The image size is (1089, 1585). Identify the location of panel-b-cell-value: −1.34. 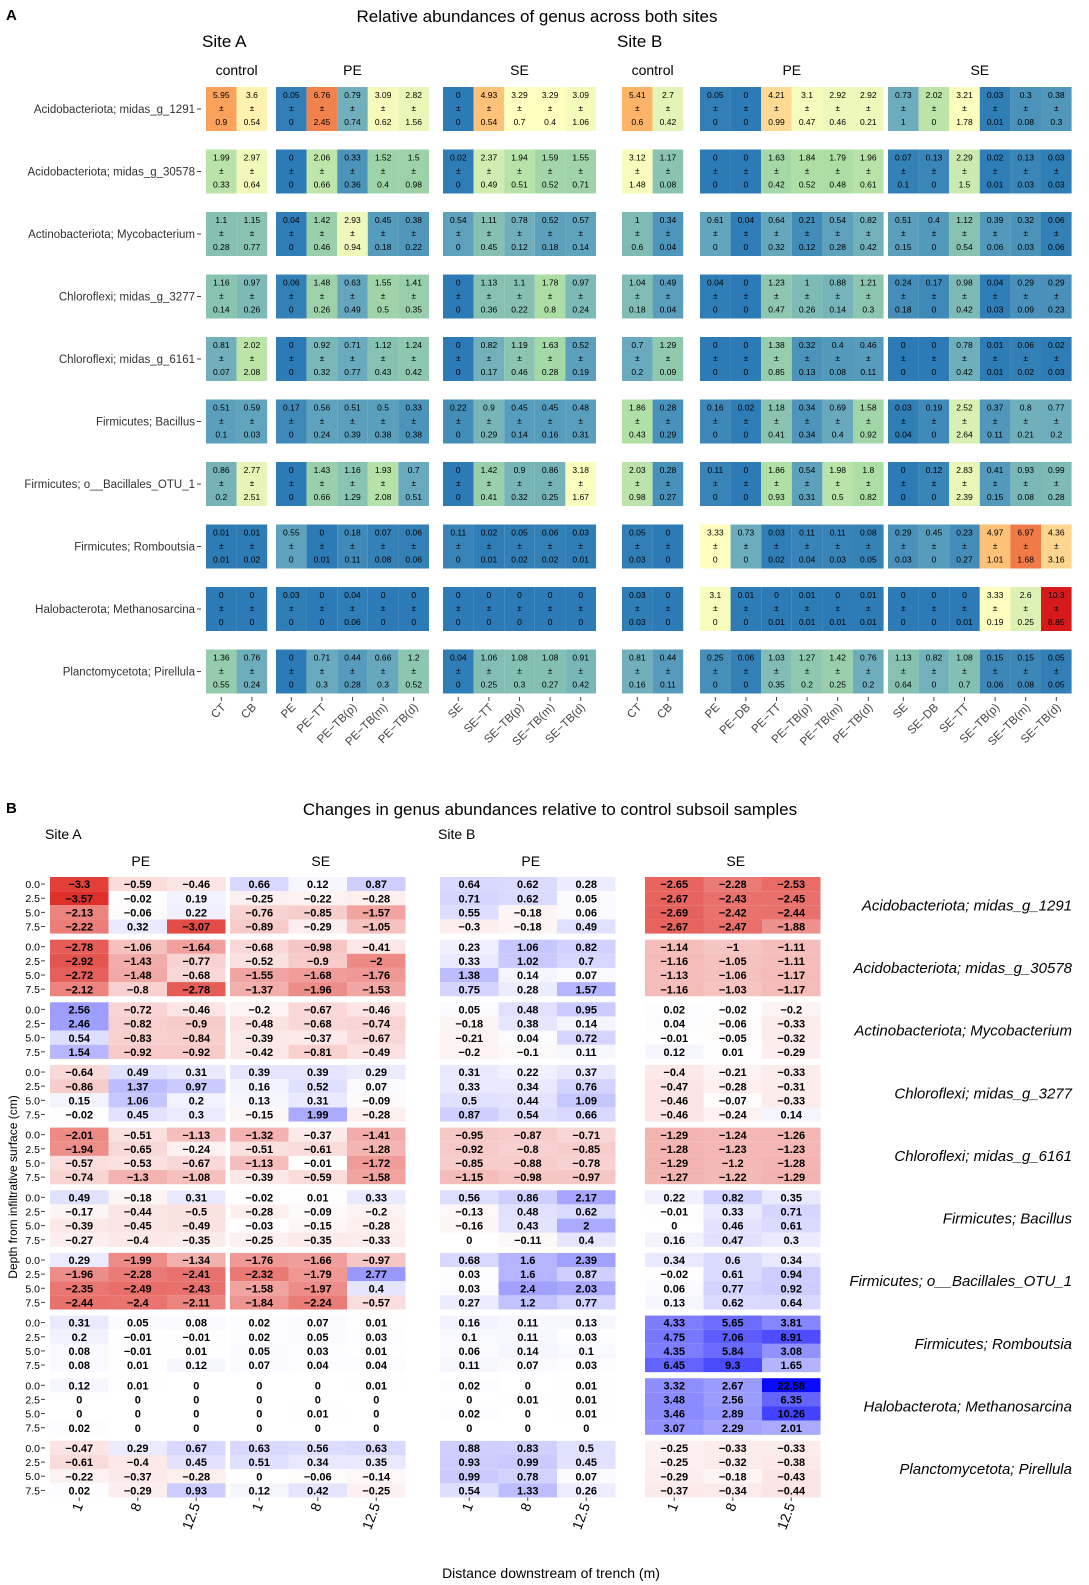
(196, 1261).